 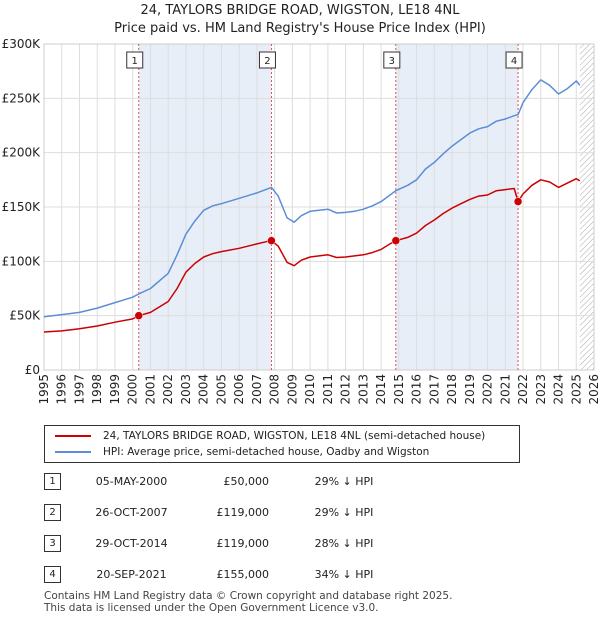 I want to click on x-tick-label: 2002, so click(x=168, y=389).